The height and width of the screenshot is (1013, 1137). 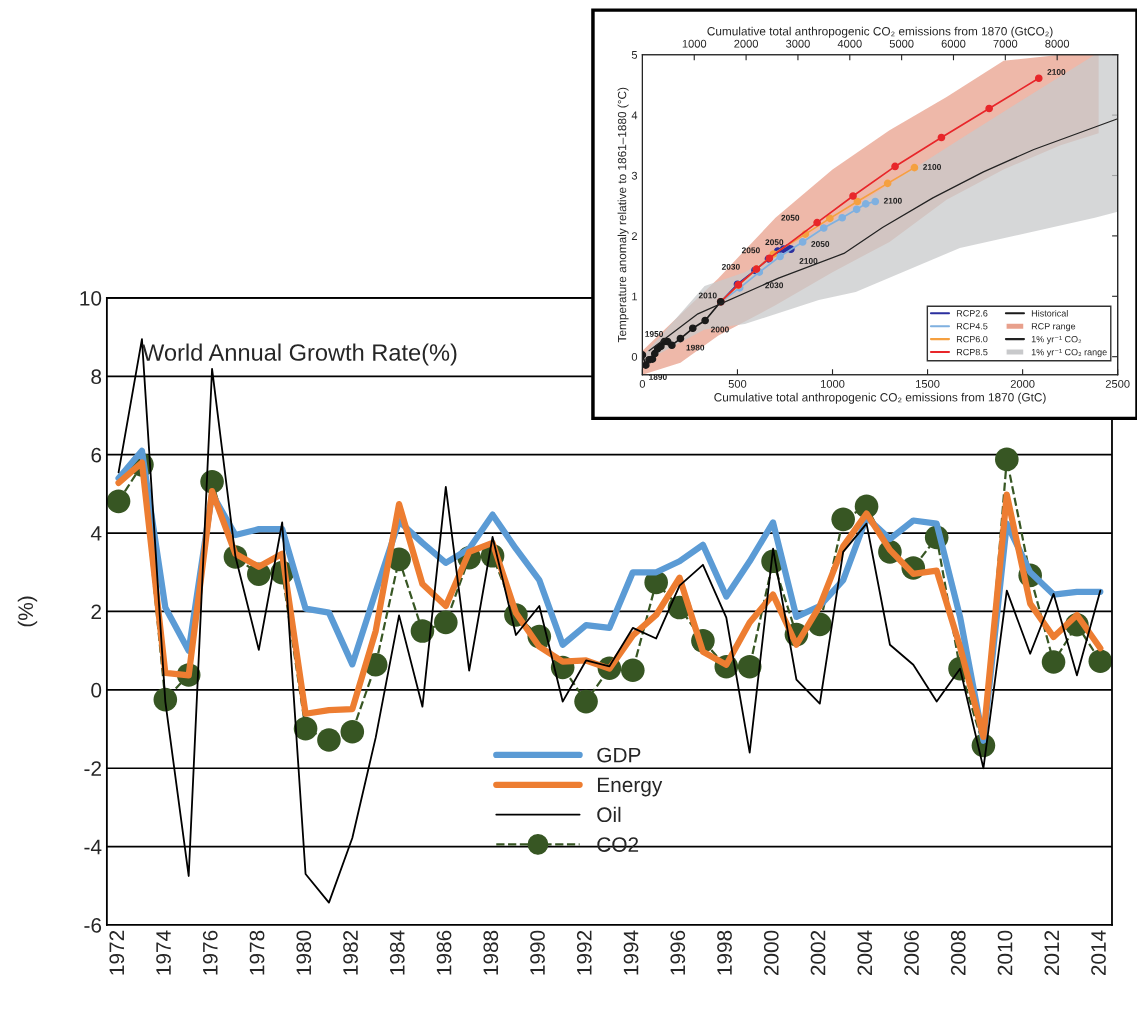 I want to click on x-tick-label: 1996, so click(x=678, y=952).